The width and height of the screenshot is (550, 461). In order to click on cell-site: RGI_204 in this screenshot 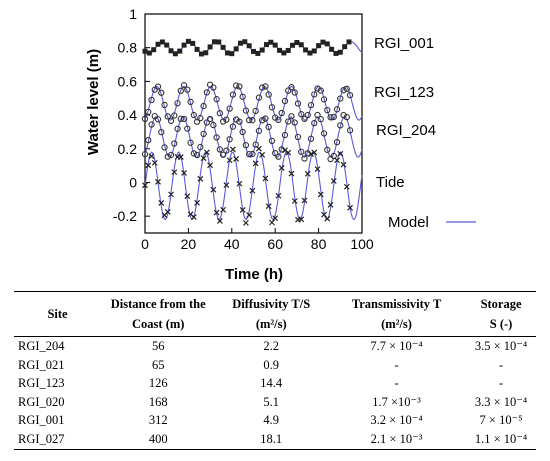, I will do `click(41, 346)`.